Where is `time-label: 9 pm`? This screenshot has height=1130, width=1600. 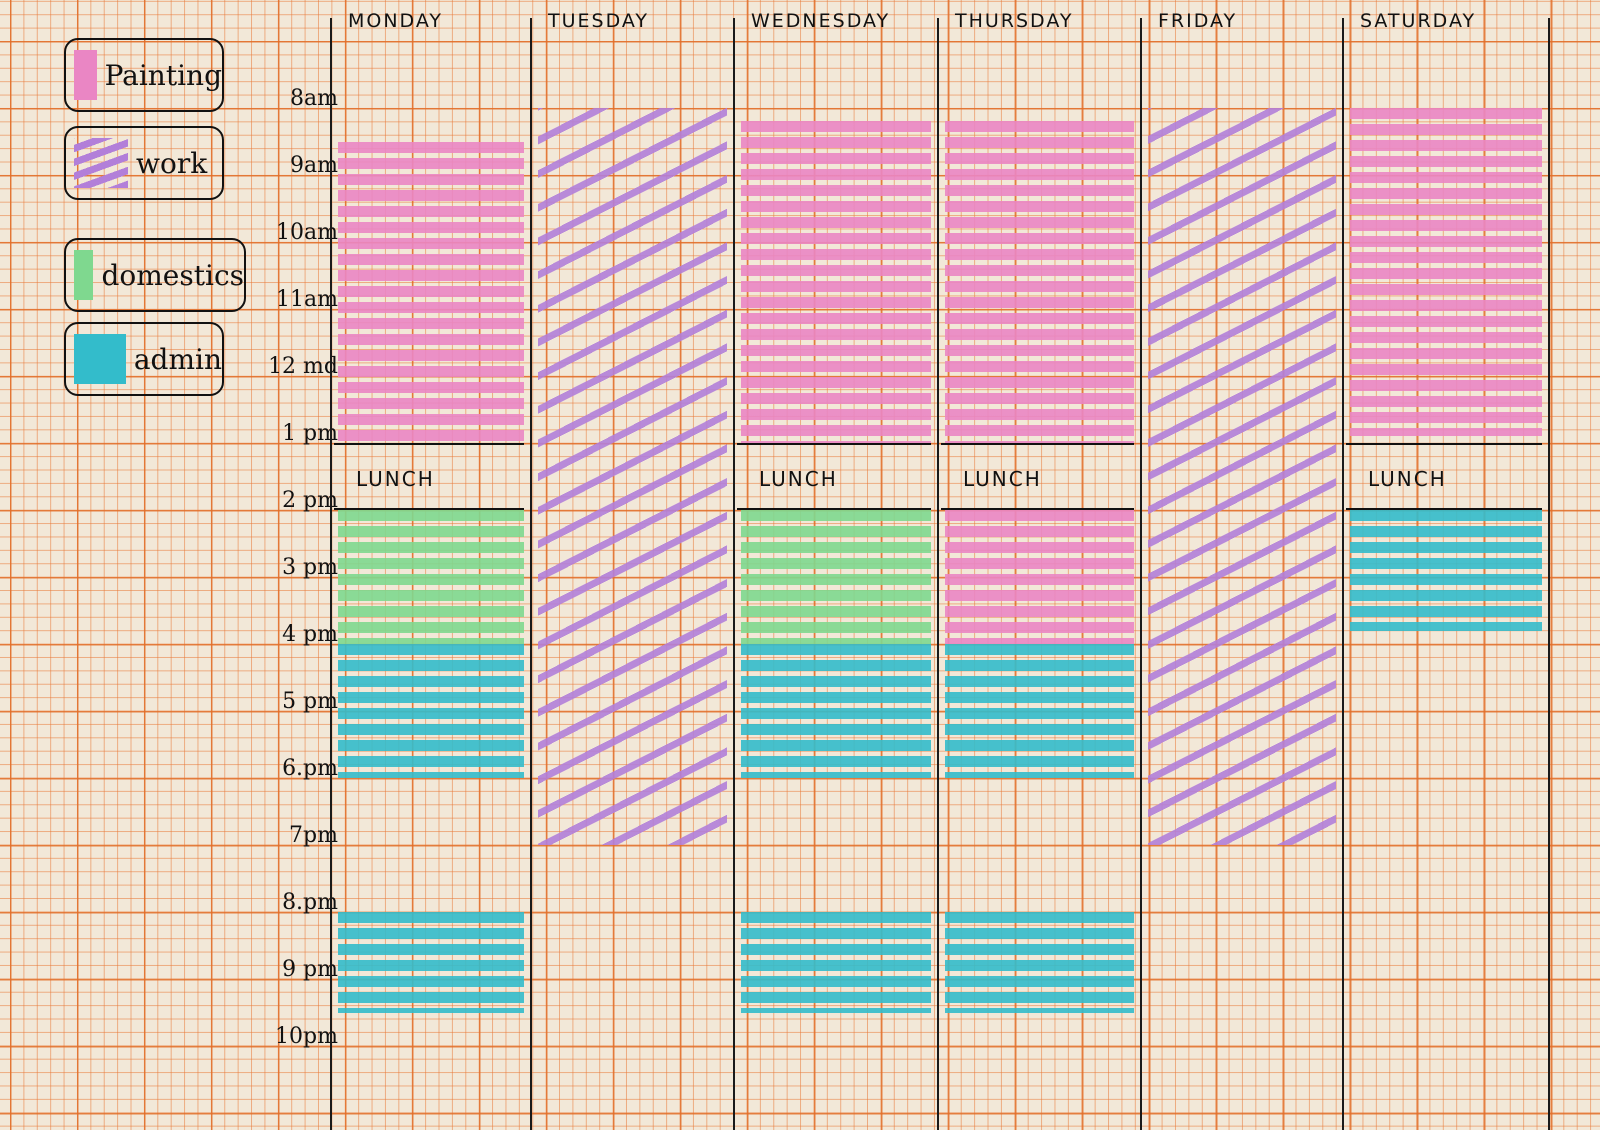 time-label: 9 pm is located at coordinates (310, 969).